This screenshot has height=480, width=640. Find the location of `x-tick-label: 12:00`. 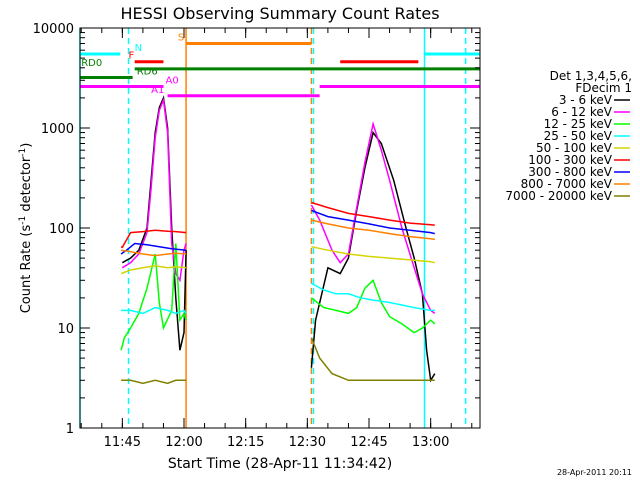

x-tick-label: 12:00 is located at coordinates (183, 442).